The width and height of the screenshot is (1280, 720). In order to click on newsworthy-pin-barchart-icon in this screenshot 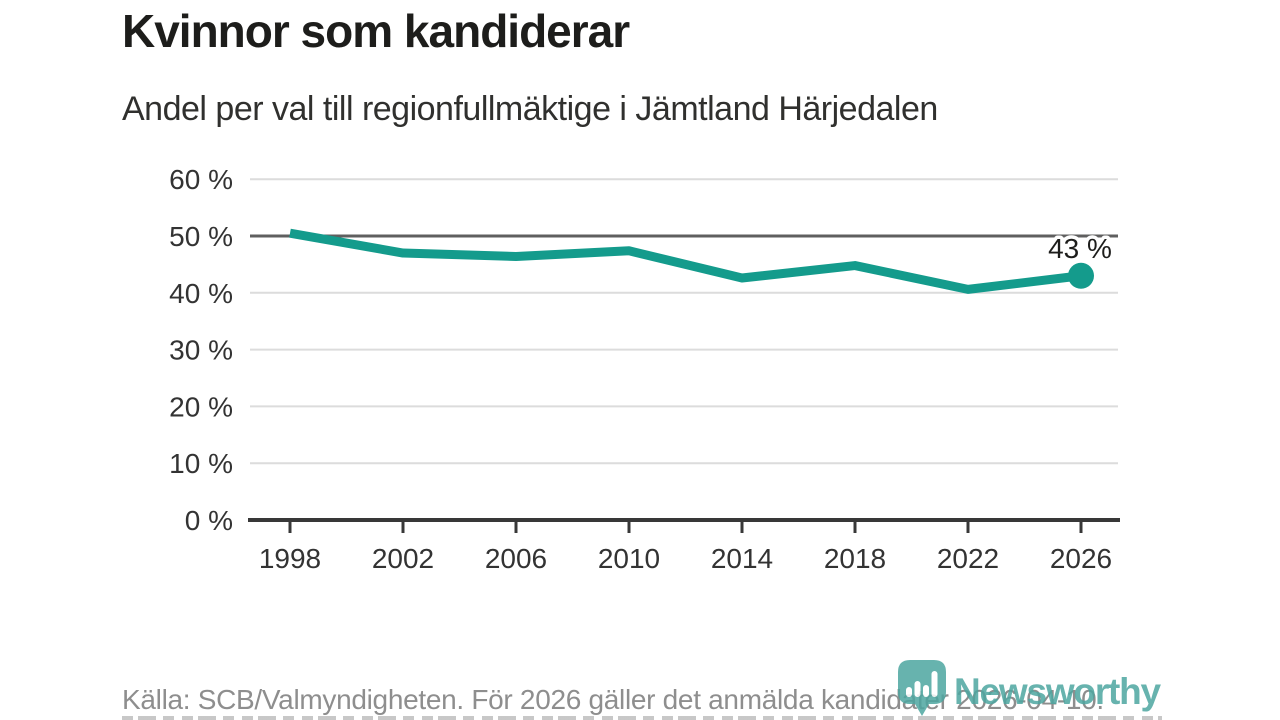, I will do `click(922, 688)`.